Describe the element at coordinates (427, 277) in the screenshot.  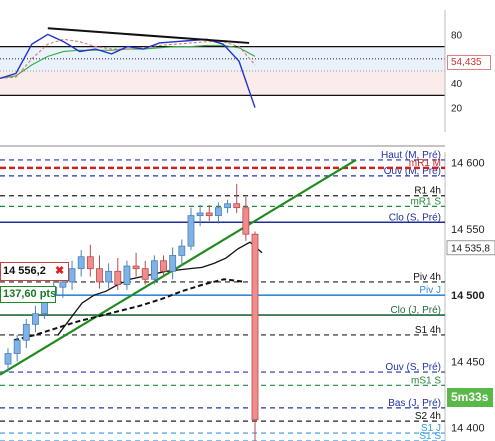
I see `level-label: Piv 4h` at that location.